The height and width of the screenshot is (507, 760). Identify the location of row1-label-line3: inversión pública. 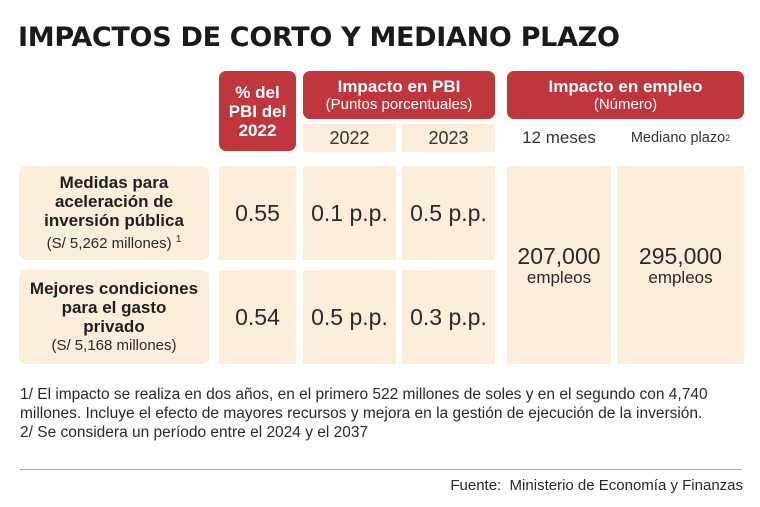
(114, 220).